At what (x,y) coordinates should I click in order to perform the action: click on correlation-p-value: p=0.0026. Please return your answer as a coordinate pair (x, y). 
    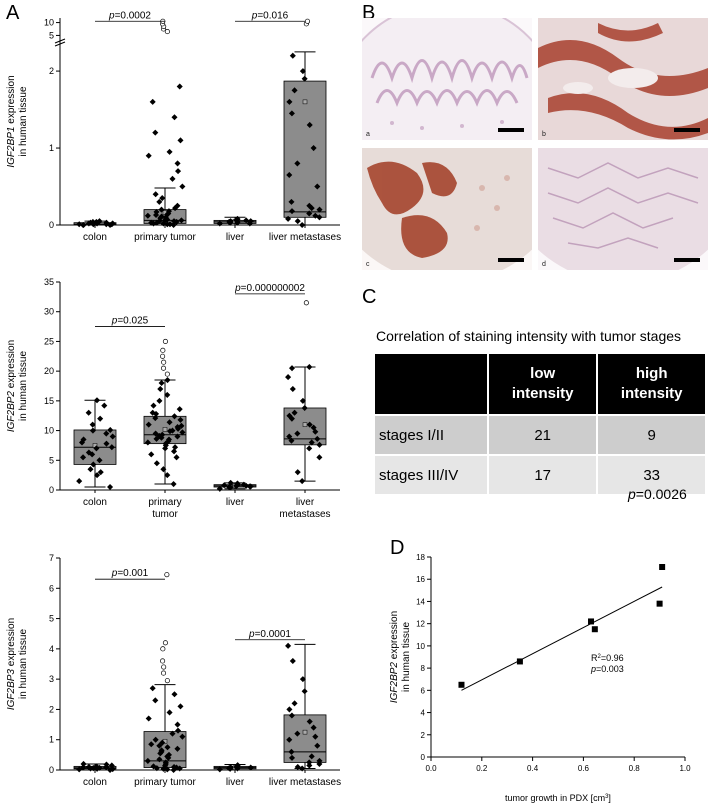
    Looking at the image, I should click on (657, 494).